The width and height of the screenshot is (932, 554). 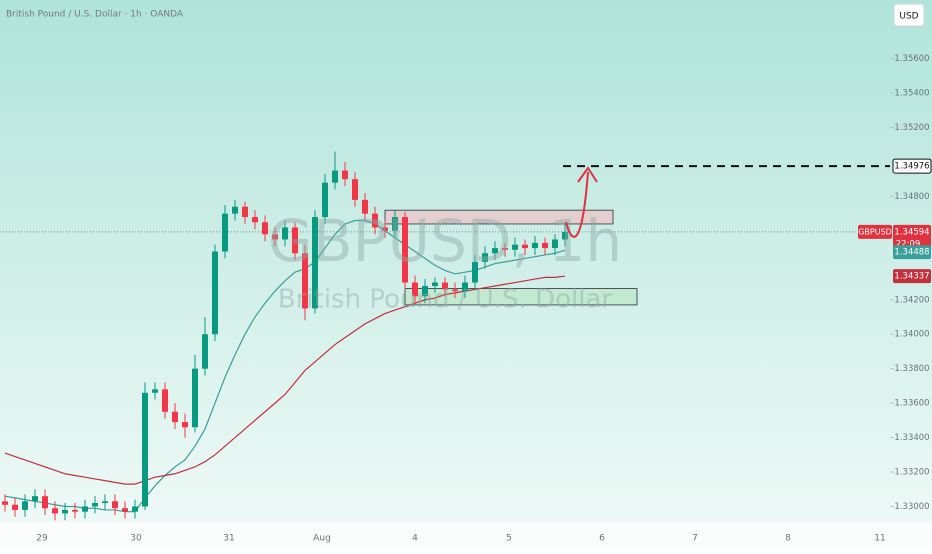 What do you see at coordinates (911, 369) in the screenshot?
I see `y-tick-label: 1.33800` at bounding box center [911, 369].